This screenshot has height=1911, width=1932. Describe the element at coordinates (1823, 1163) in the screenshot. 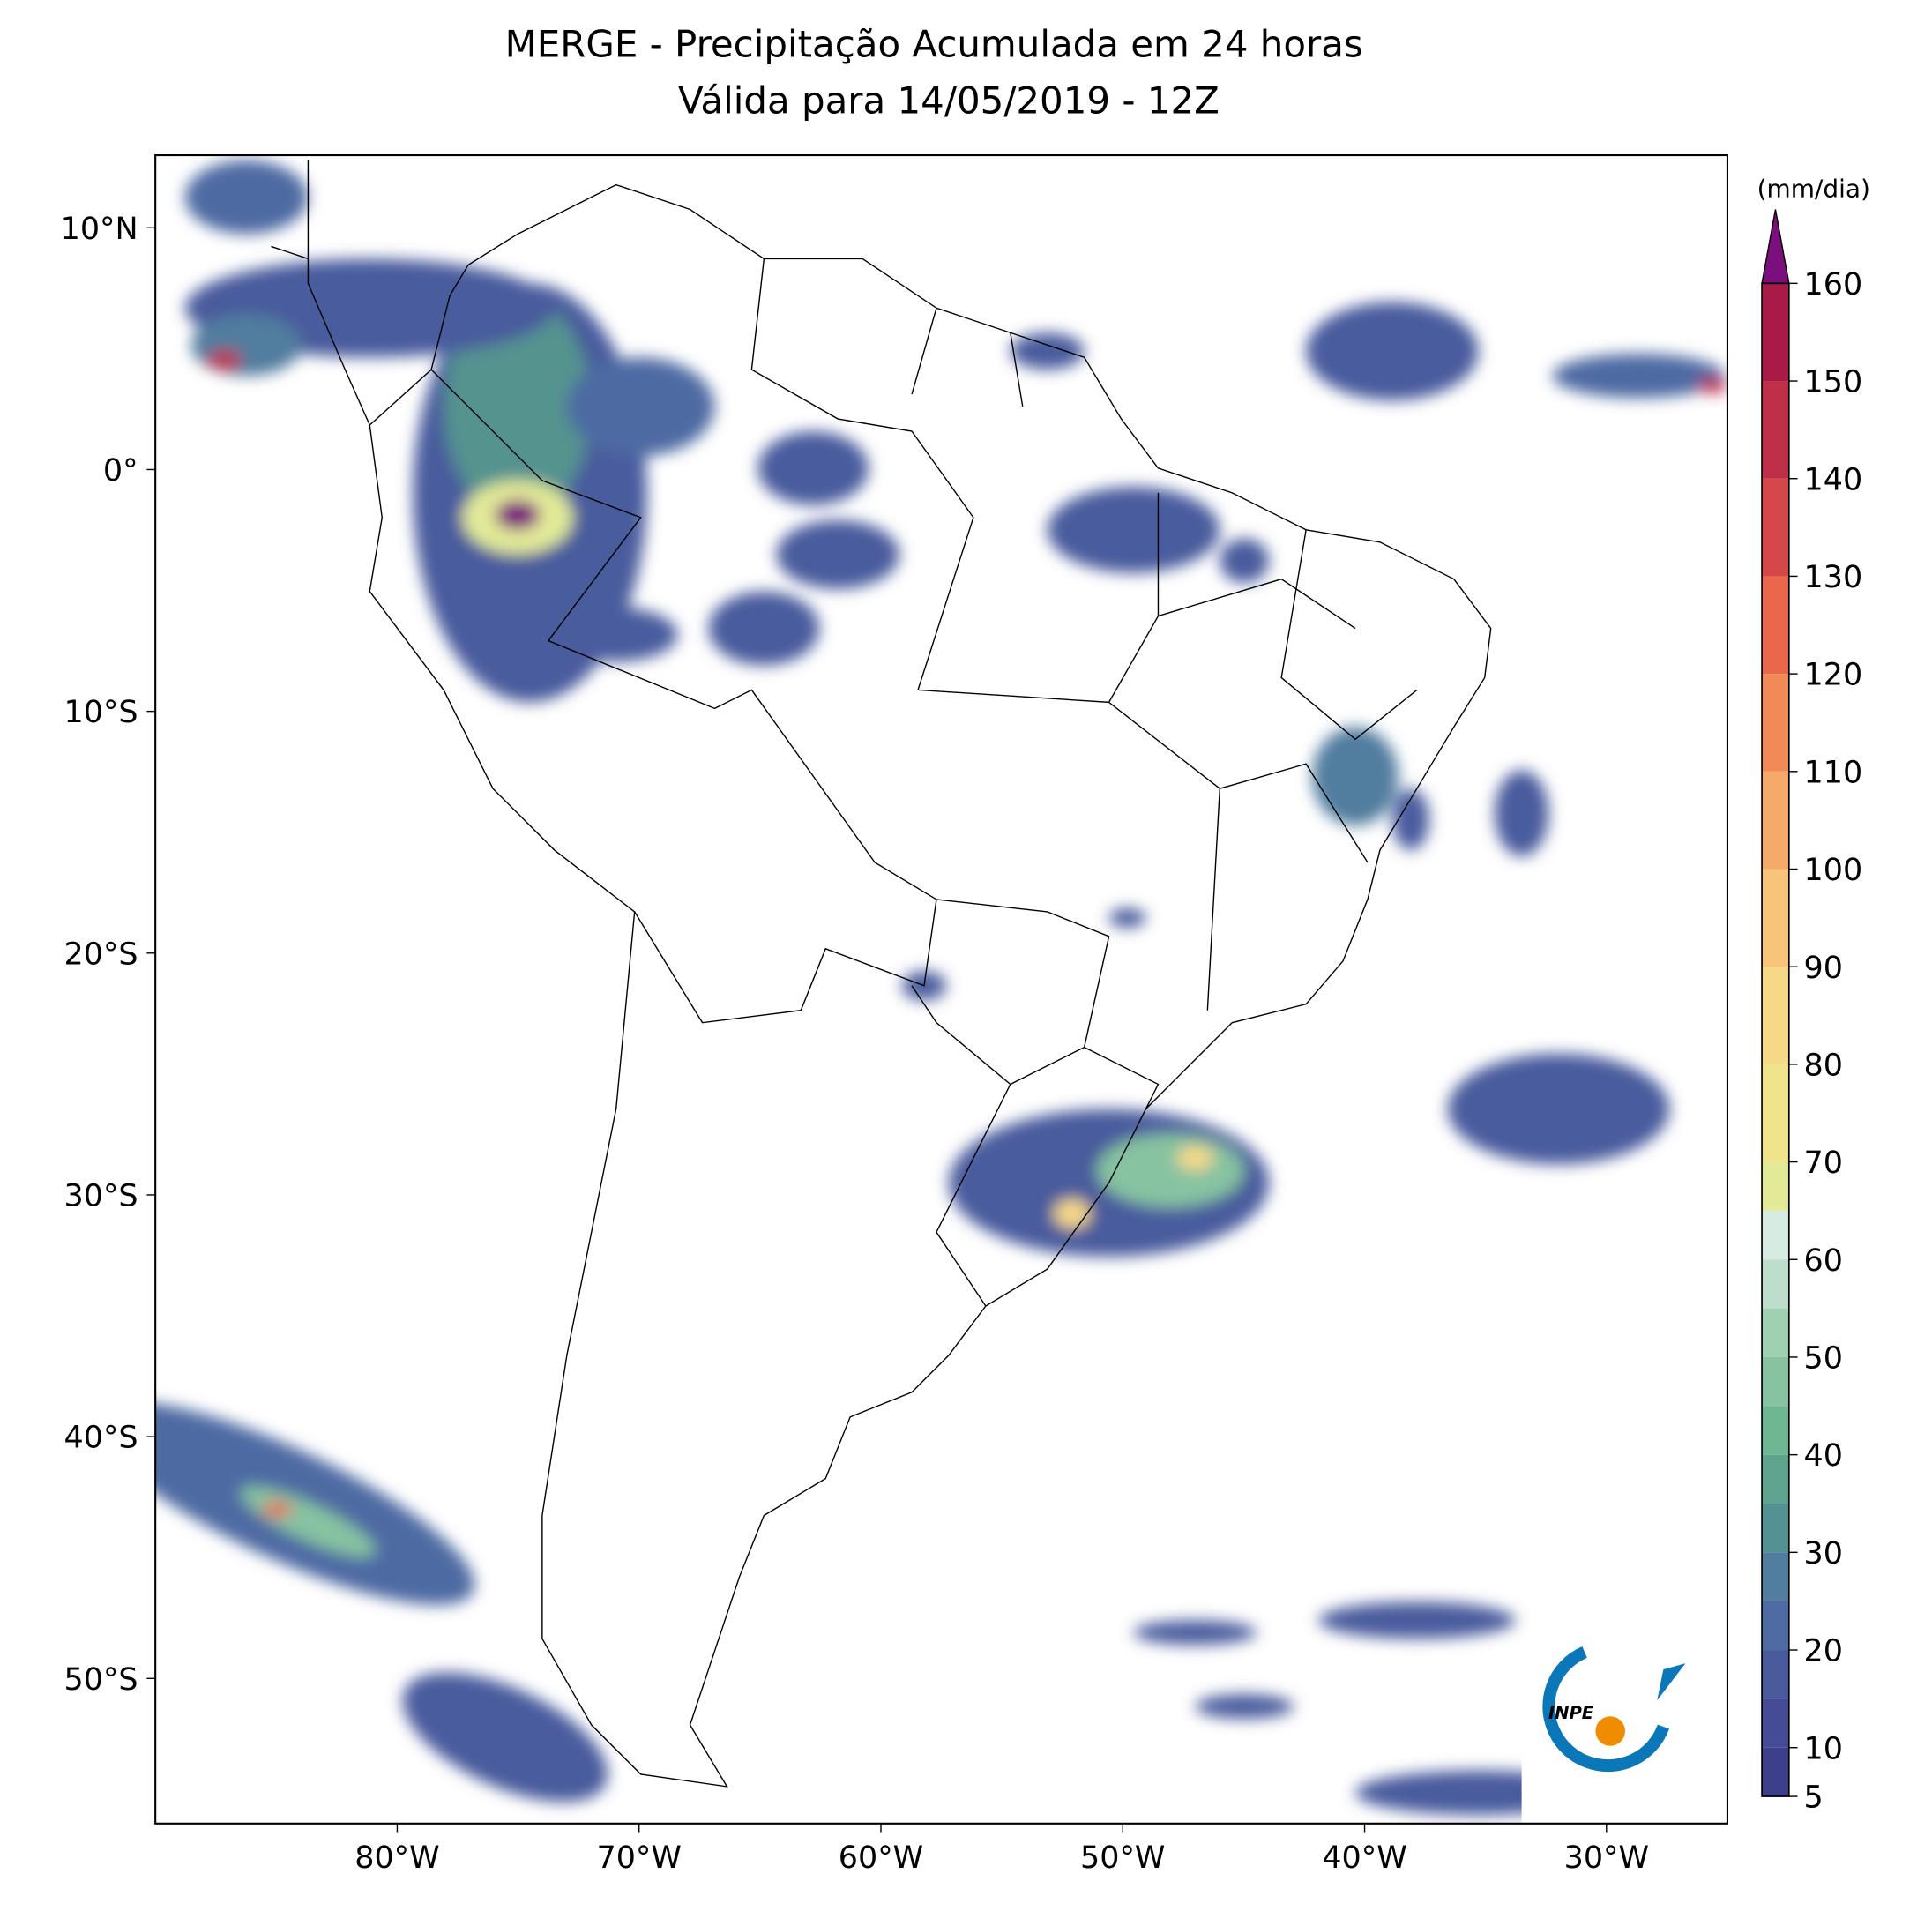

I see `colorbar-tick-label: 70` at that location.